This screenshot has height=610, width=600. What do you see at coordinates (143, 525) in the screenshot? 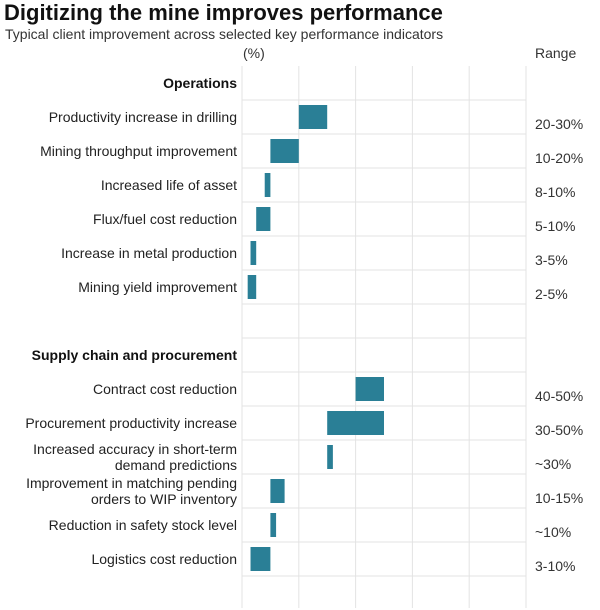
I see `category-label: Reduction in safety stock level` at bounding box center [143, 525].